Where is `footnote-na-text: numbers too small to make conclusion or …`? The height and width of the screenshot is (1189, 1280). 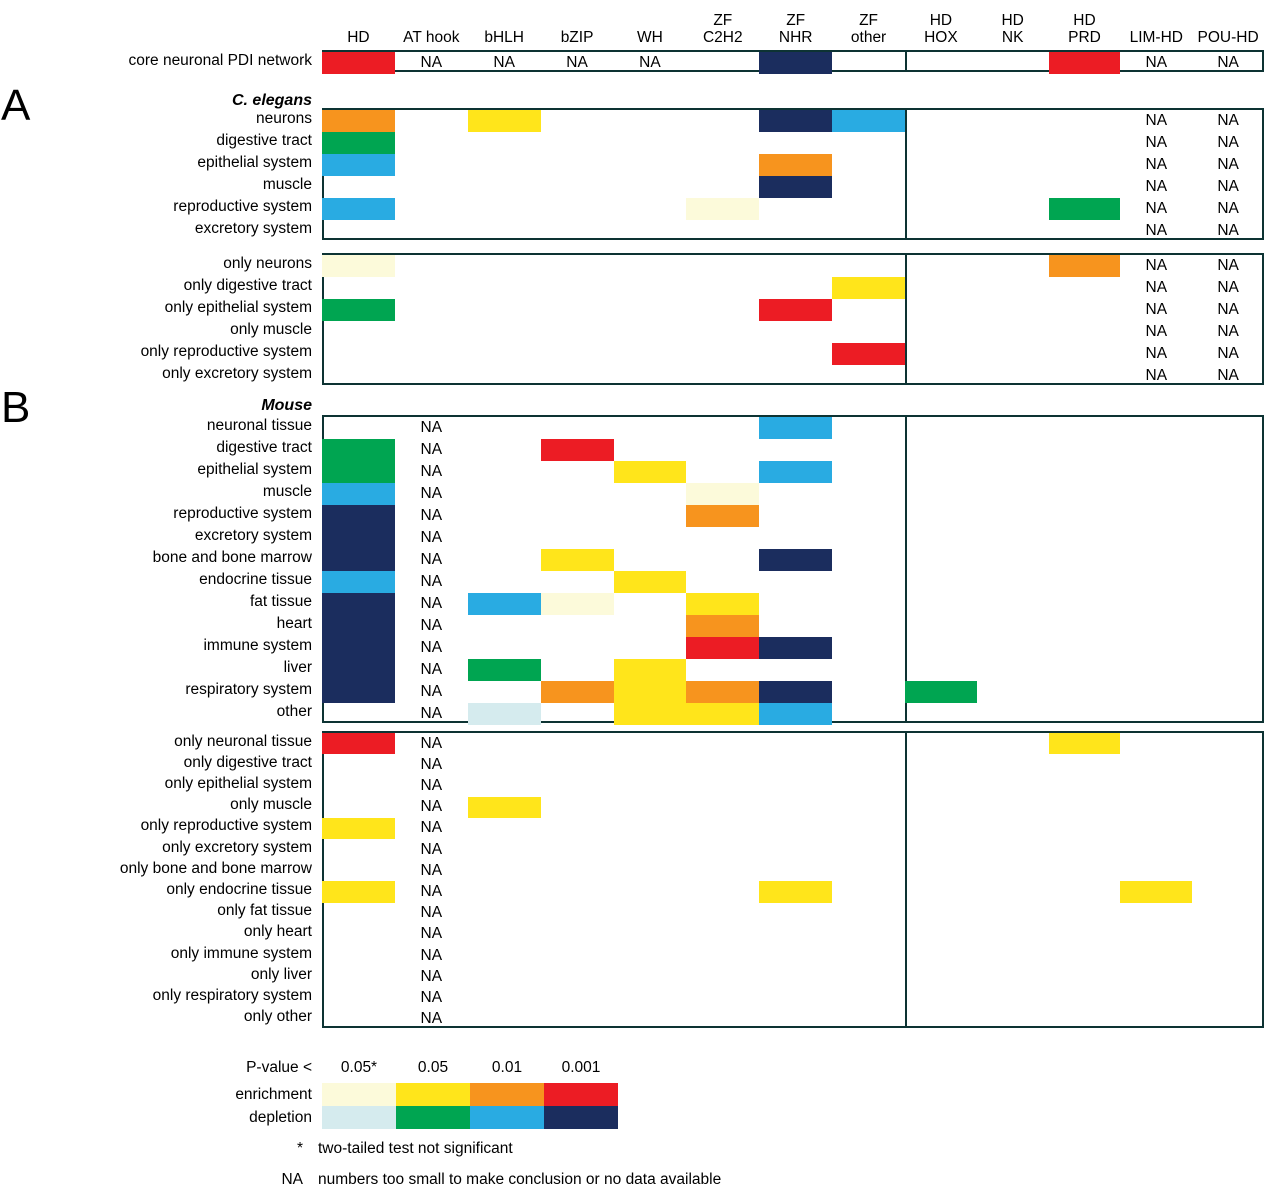 footnote-na-text: numbers too small to make conclusion or … is located at coordinates (520, 1179).